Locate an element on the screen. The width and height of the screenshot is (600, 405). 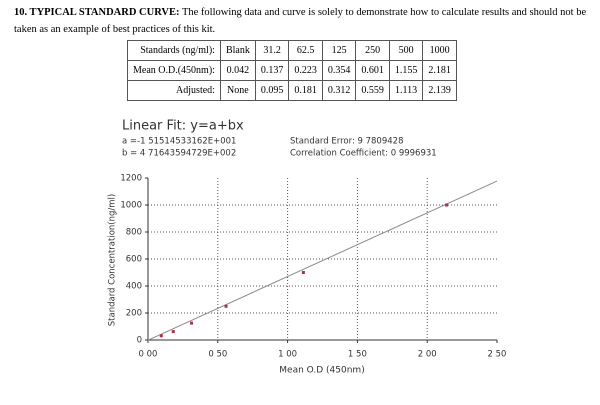
table-cell: 31.2 is located at coordinates (272, 50).